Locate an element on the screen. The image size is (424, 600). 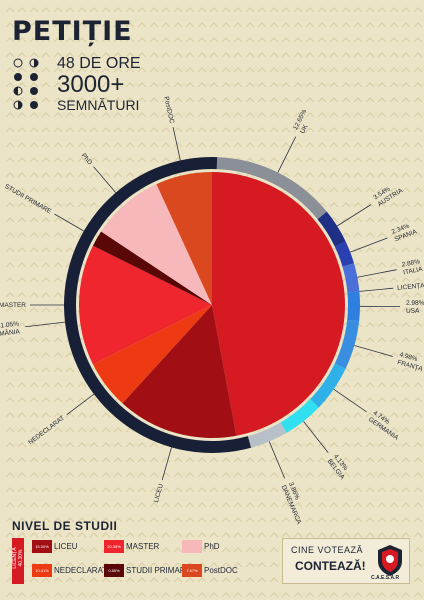
pie-slice-nedeclarat is located at coordinates (152, 354).